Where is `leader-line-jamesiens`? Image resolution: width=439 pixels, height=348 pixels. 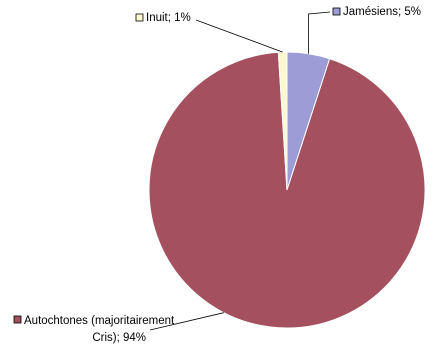
leader-line-jamesiens is located at coordinates (319, 32).